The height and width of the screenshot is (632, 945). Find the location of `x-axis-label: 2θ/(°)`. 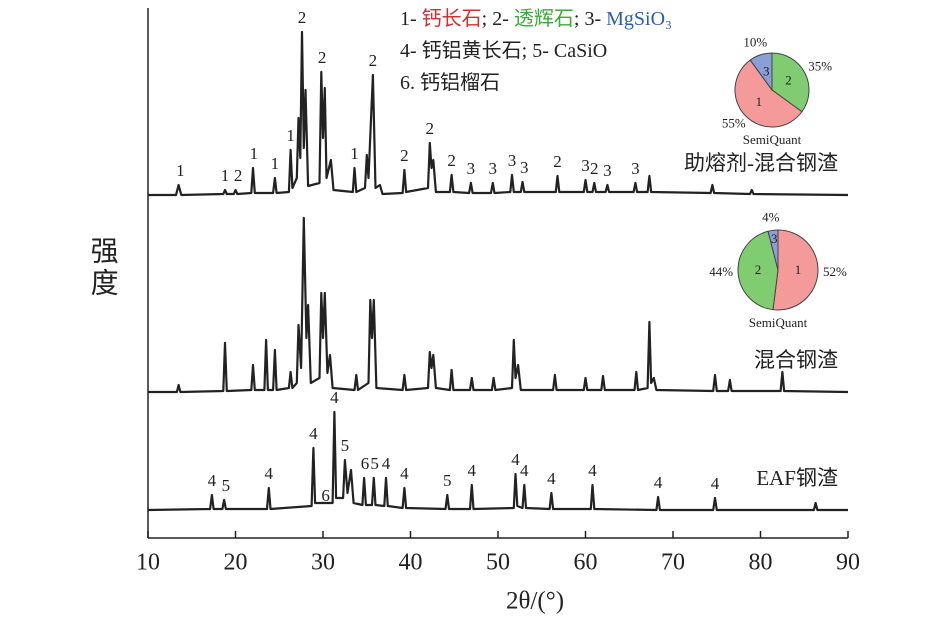

x-axis-label: 2θ/(°) is located at coordinates (535, 601).